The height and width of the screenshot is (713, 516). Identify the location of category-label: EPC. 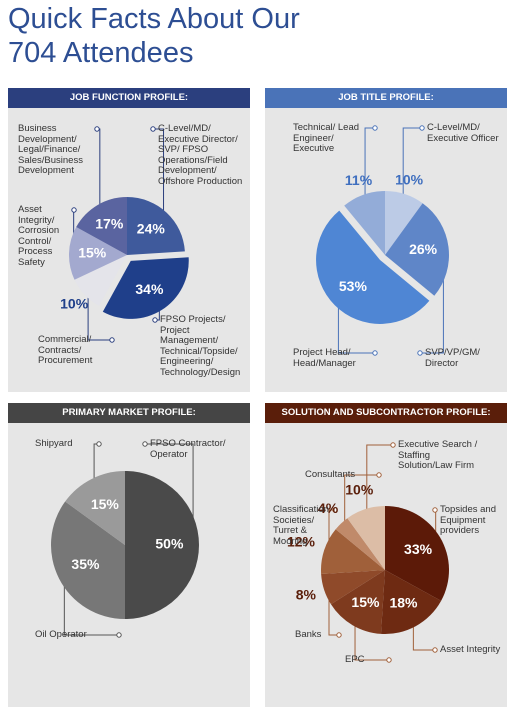
(355, 659).